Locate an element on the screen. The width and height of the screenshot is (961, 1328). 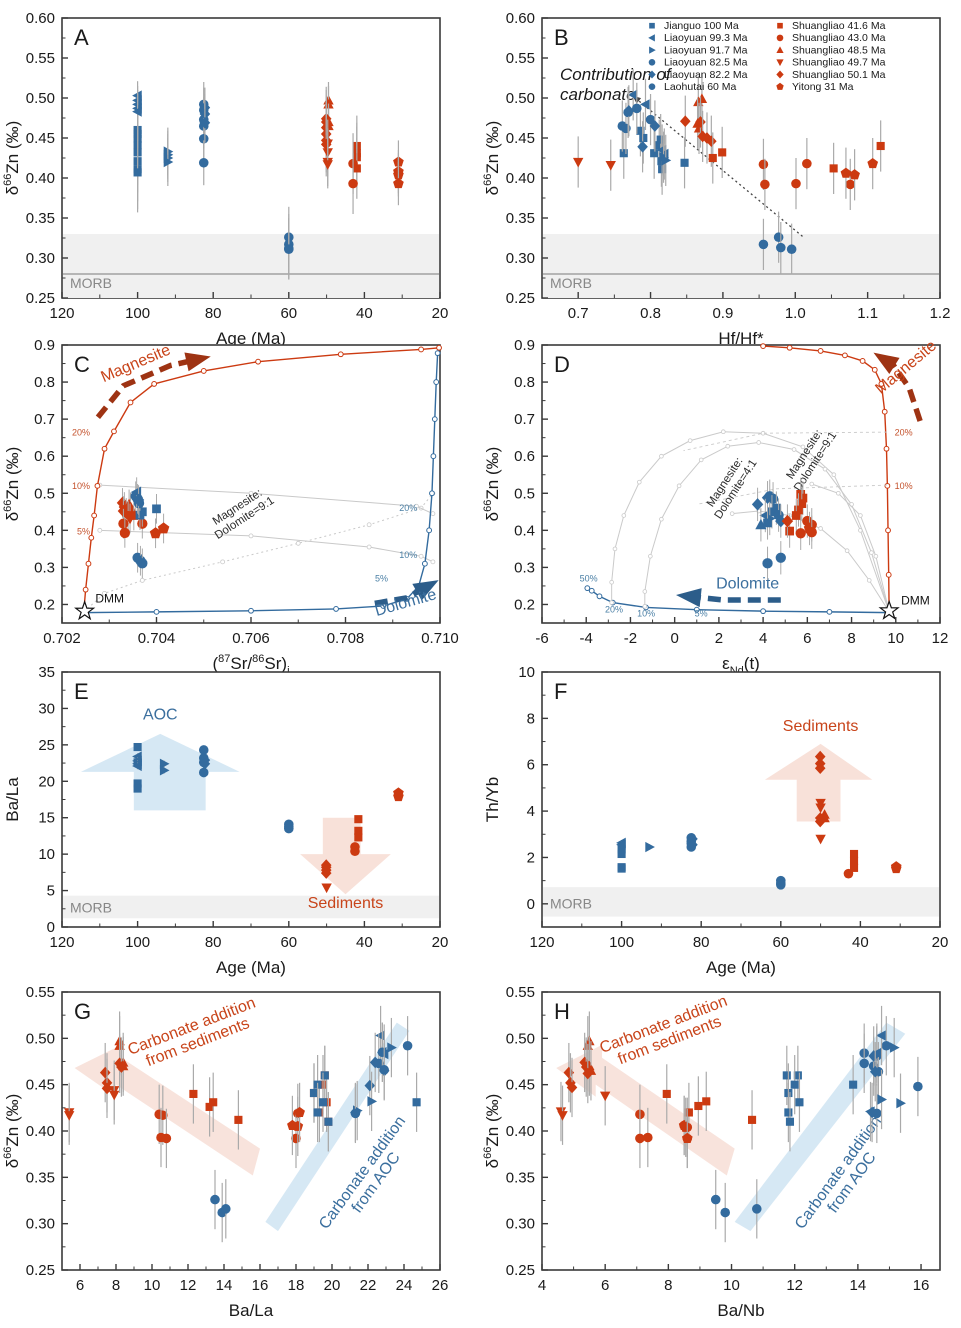
series-laohutai-60-ma is located at coordinates (736, 1206).